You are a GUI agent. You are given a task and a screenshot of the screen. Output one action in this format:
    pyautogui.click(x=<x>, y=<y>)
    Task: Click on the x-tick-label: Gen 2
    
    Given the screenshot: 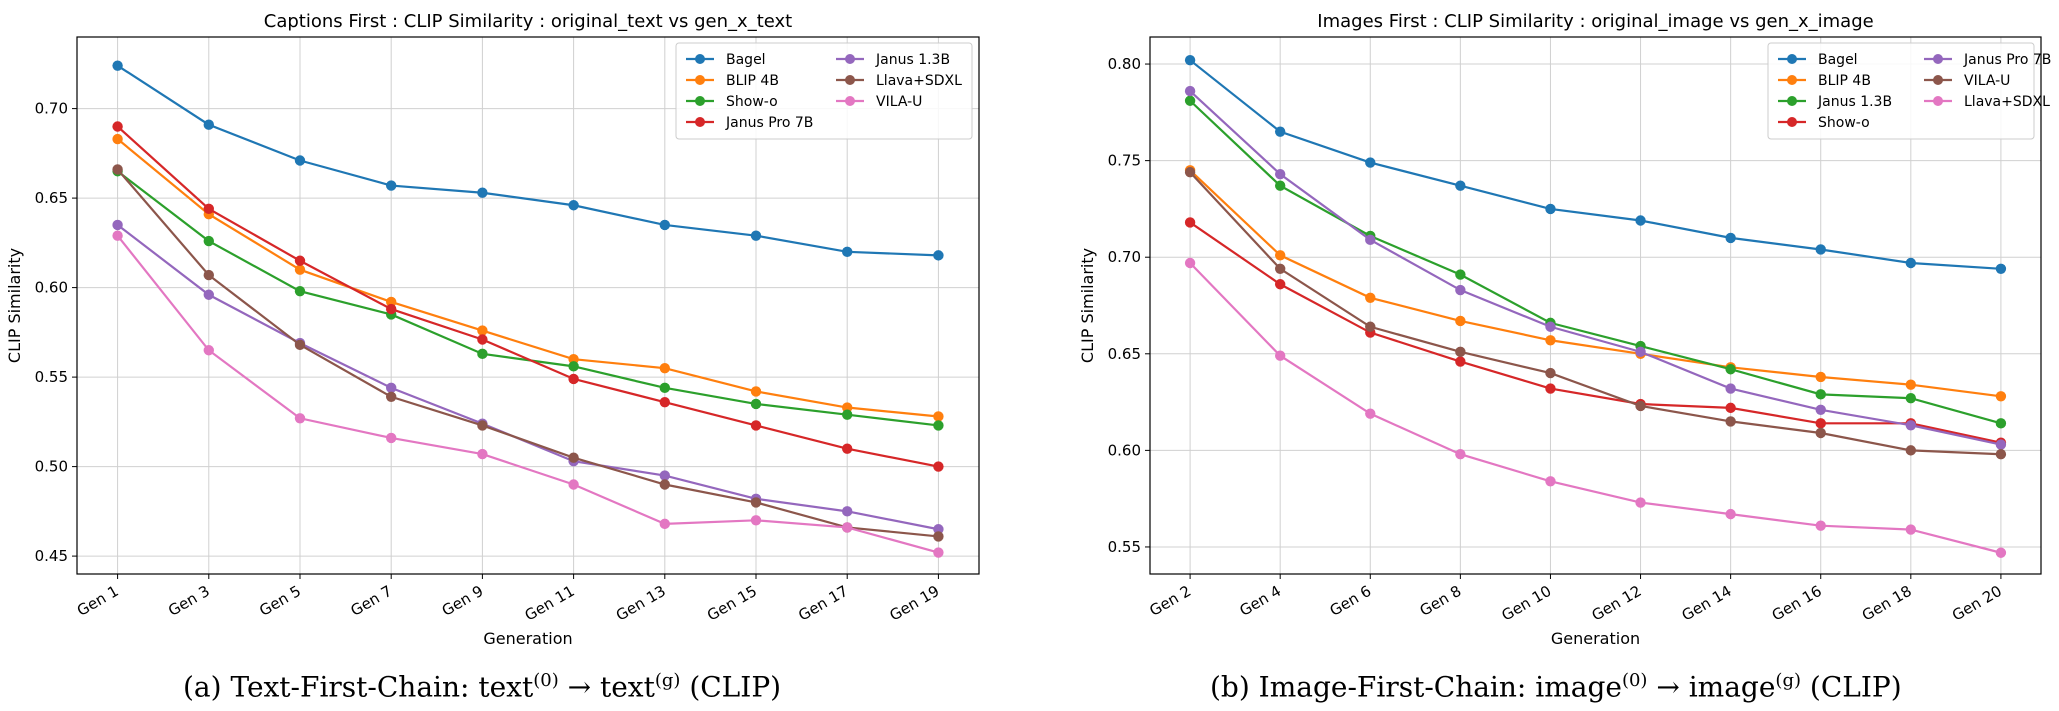 What is the action you would take?
    pyautogui.click(x=1170, y=601)
    